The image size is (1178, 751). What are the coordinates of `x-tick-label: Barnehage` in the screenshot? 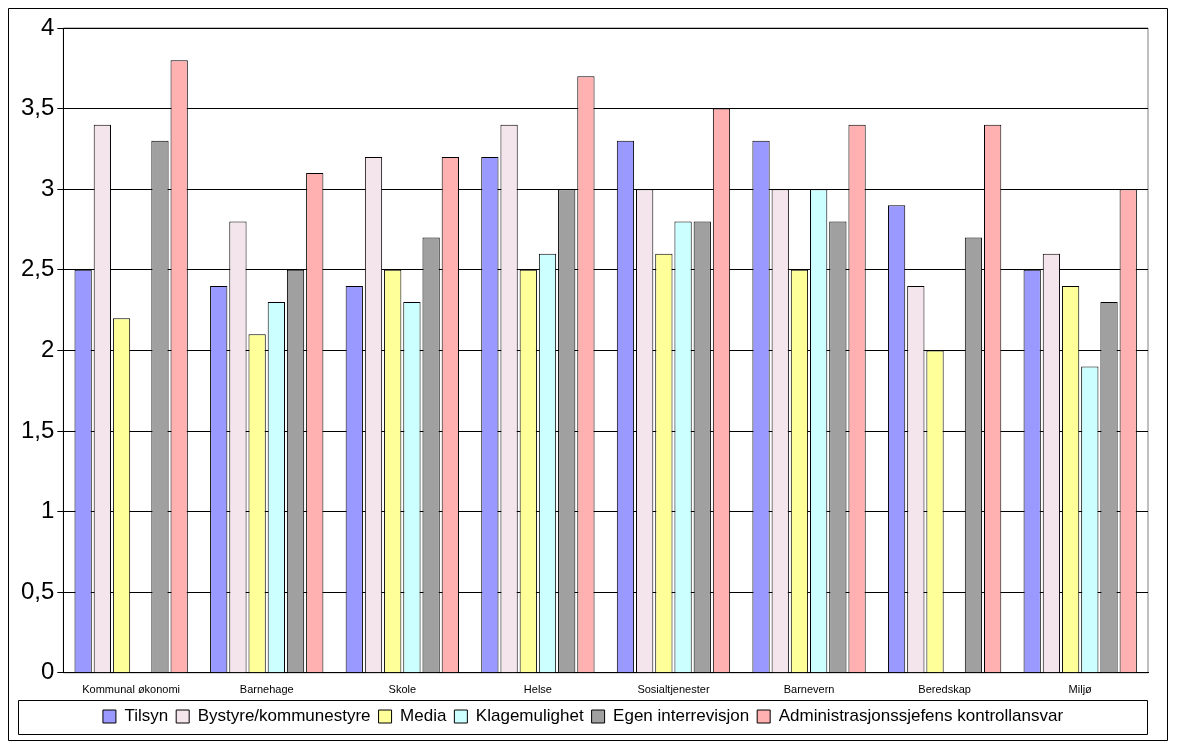 It's located at (266, 689).